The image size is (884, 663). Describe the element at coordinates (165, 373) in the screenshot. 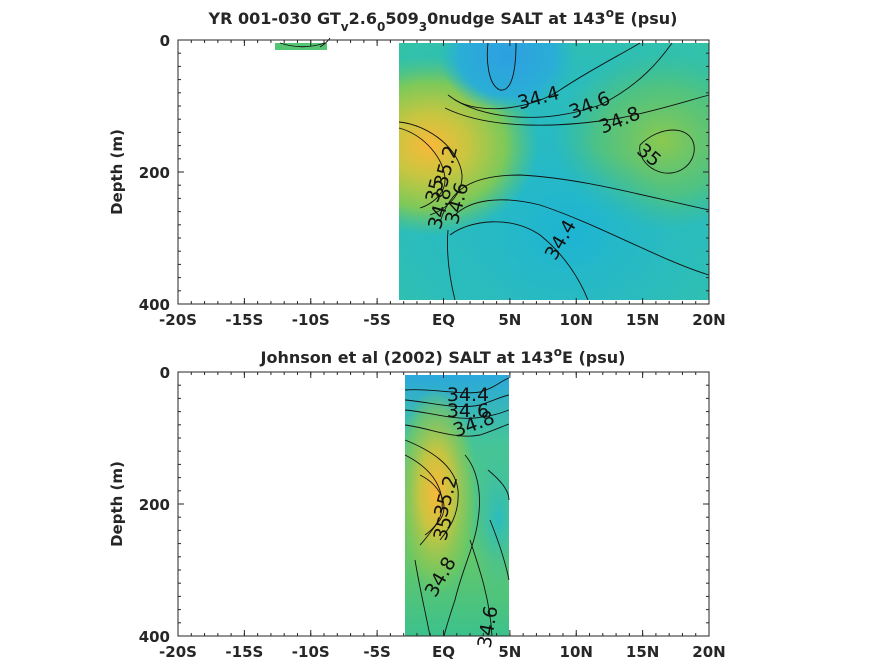

I see `bottom-ytick-label: 0` at that location.